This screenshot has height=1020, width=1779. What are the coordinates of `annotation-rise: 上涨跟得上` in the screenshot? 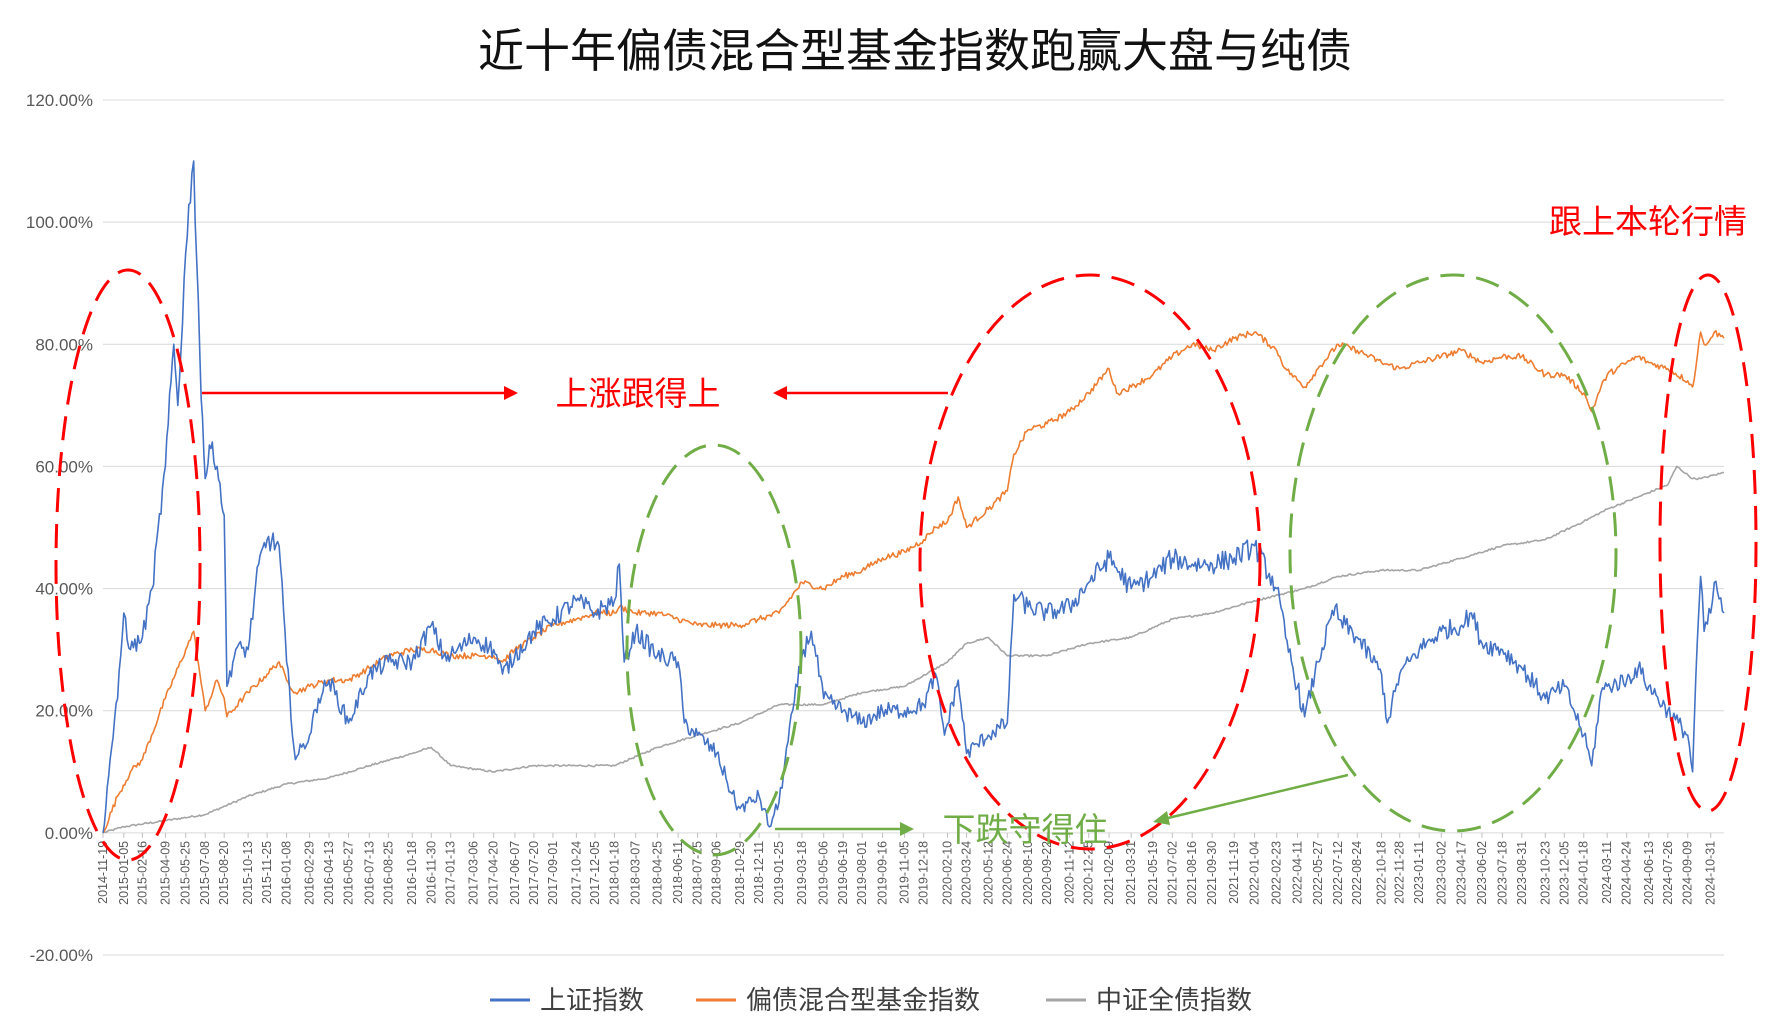 It's located at (638, 393).